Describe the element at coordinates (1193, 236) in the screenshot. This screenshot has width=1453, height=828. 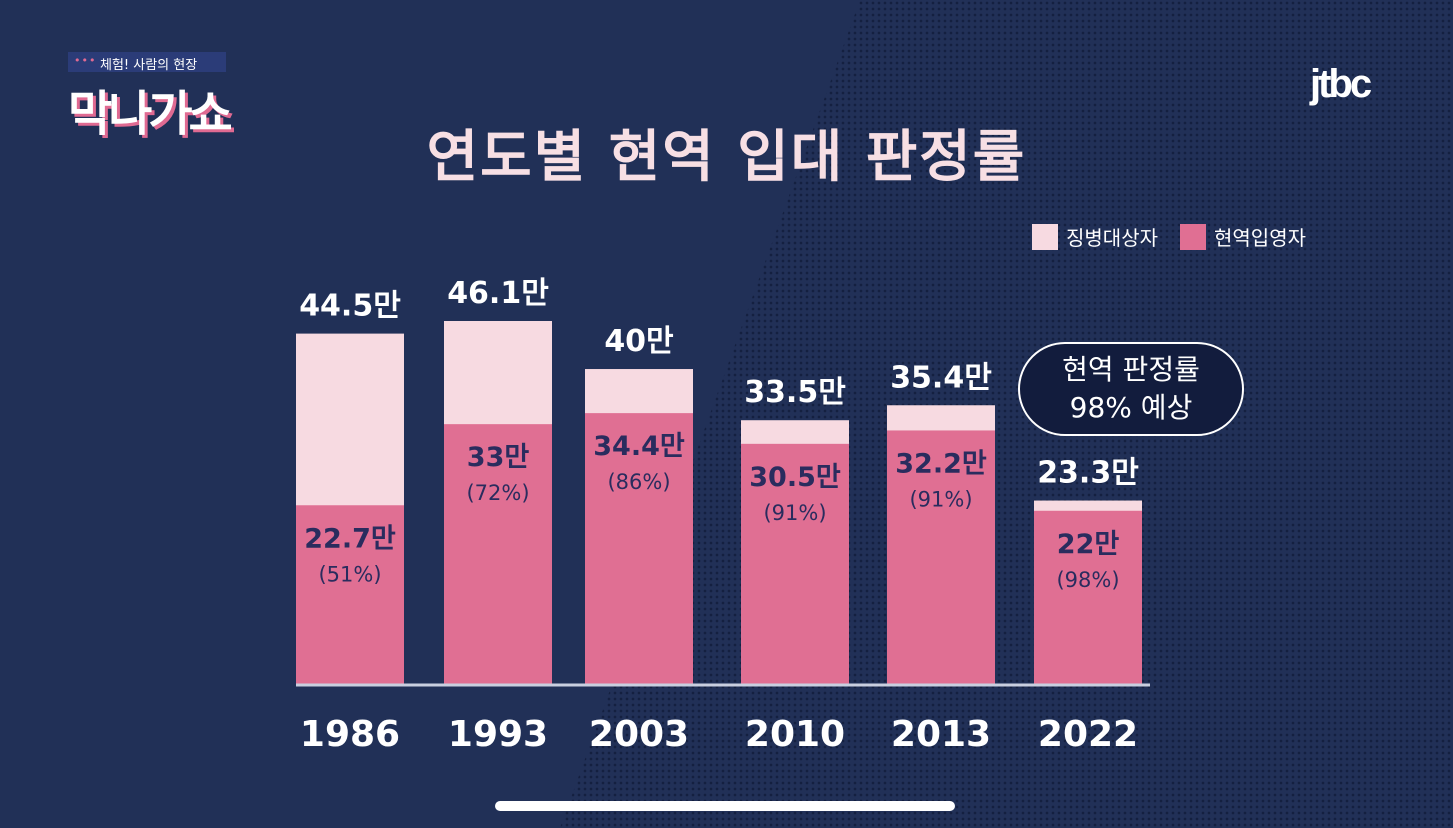
I see `legend-swatch-active` at that location.